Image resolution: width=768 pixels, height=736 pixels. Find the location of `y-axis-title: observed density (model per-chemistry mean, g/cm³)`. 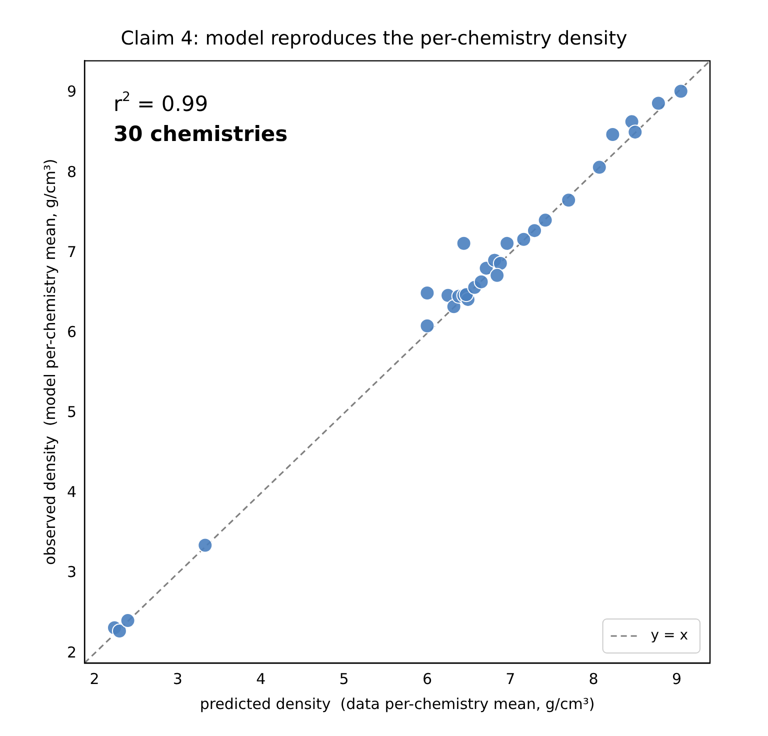

y-axis-title: observed density (model per-chemistry mean, g/cm³) is located at coordinates (49, 361).